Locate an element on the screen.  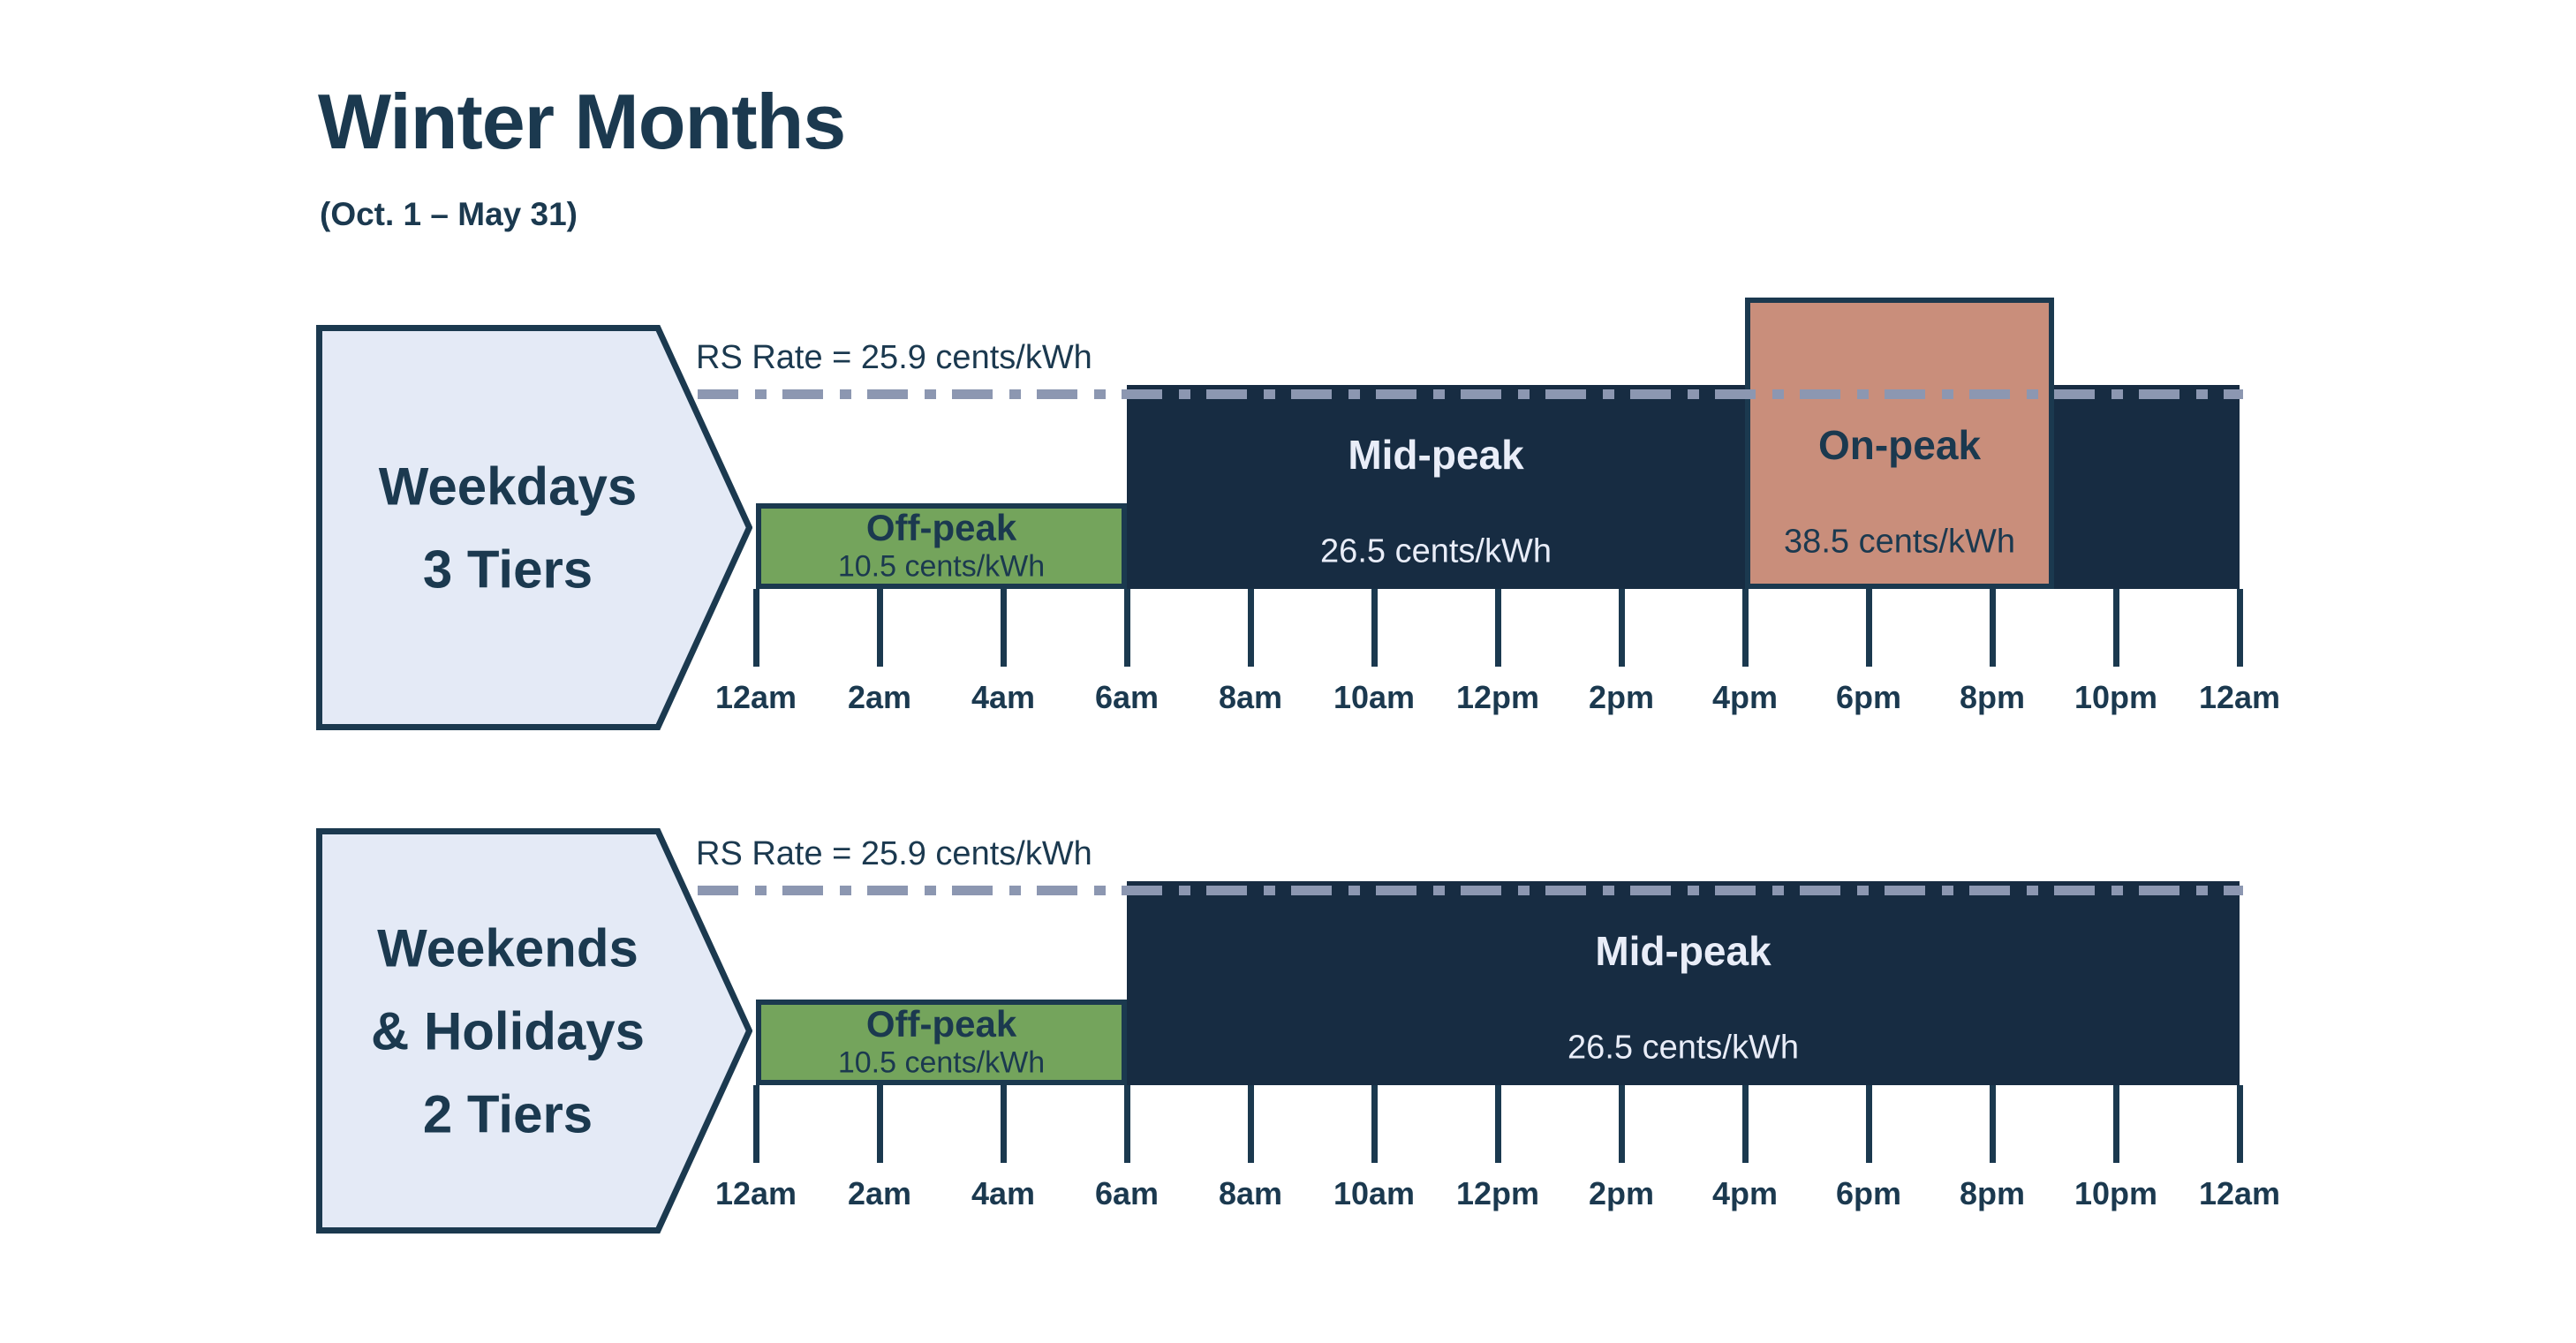
tier-arrow-weekends-holidays is located at coordinates (534, 1031).